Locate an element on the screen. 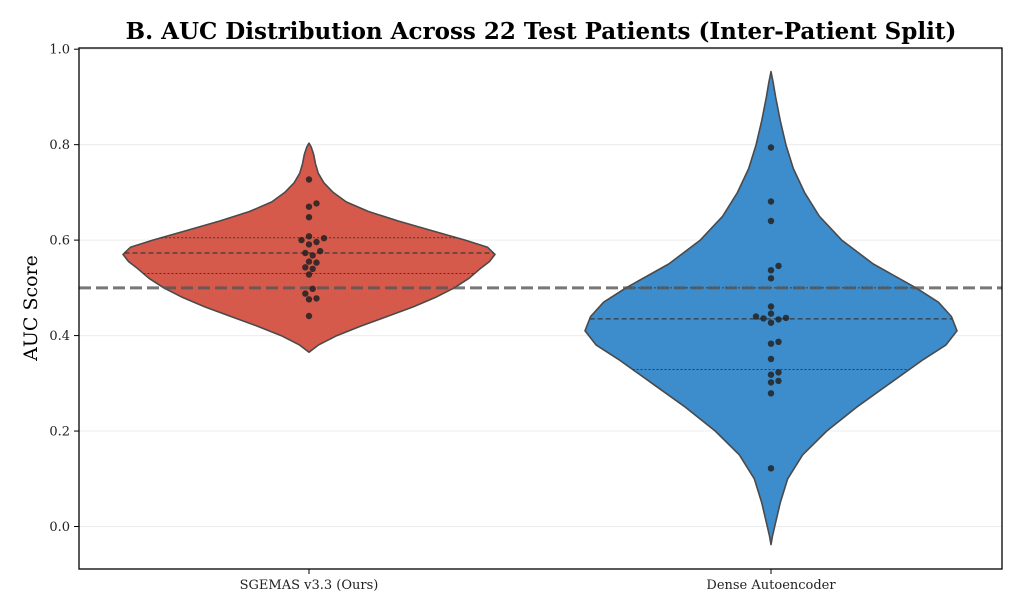  x-tick-label: Dense Autoencoder is located at coordinates (771, 585).